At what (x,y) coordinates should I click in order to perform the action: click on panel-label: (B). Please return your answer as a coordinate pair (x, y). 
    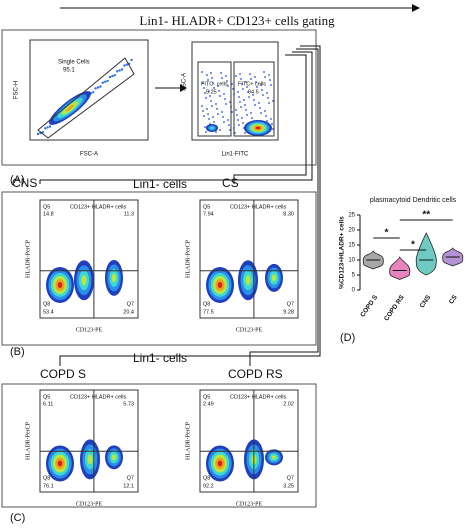
    Looking at the image, I should click on (17, 352).